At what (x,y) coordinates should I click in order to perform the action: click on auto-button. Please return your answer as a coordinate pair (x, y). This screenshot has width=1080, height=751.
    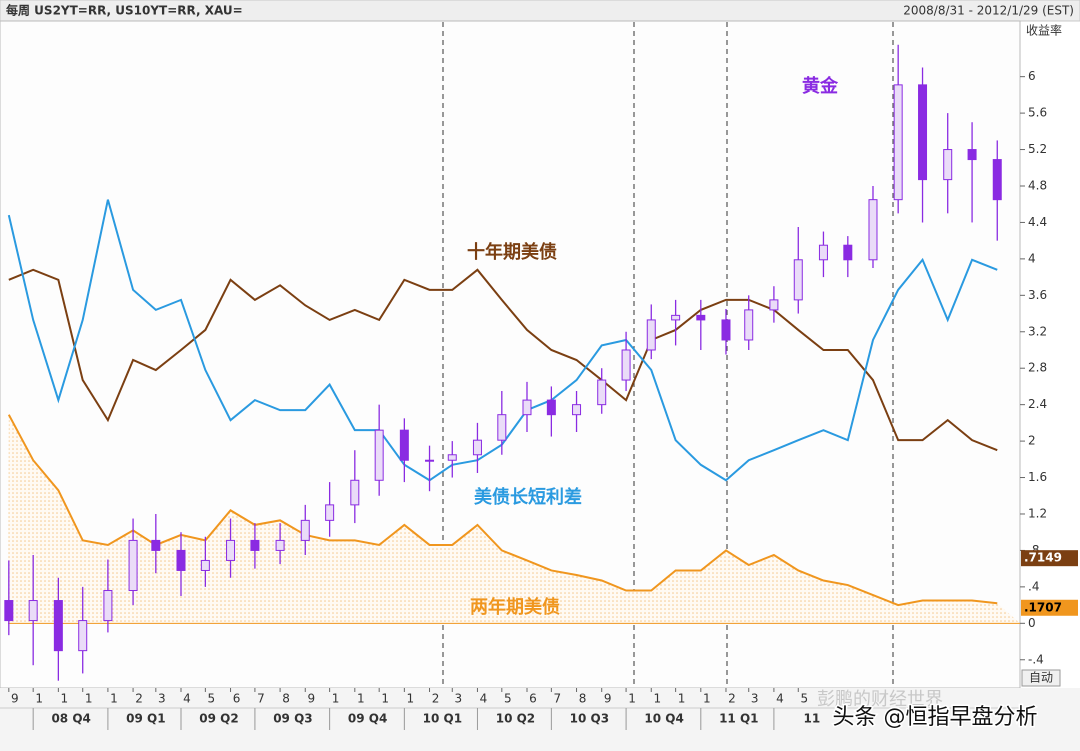
    Looking at the image, I should click on (1041, 678).